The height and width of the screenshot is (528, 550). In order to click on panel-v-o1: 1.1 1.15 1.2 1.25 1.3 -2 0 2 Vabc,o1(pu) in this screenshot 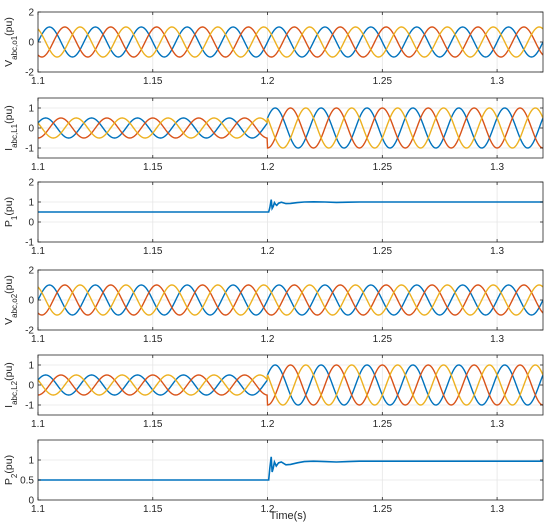, I will do `click(273, 47)`.